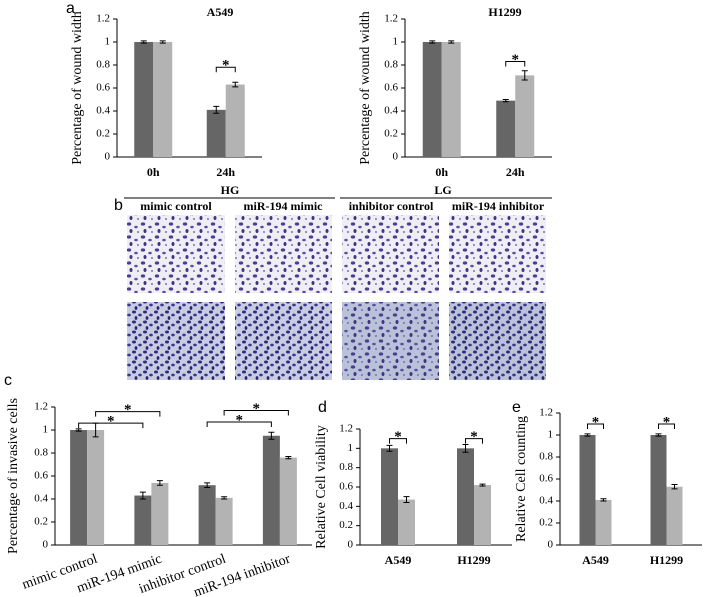  Describe the element at coordinates (498, 206) in the screenshot. I see `column-label: miR-194 inhibitor` at that location.